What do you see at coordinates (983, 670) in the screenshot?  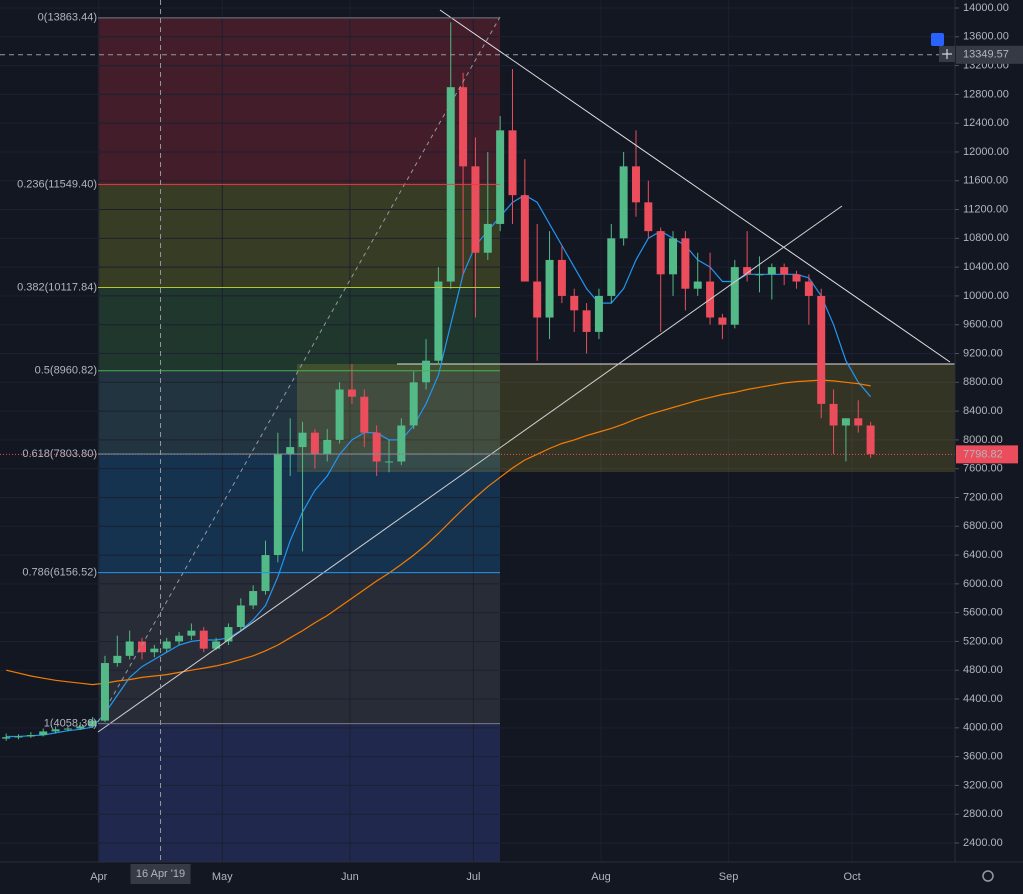 I see `y-tick-label: 4800.00` at bounding box center [983, 670].